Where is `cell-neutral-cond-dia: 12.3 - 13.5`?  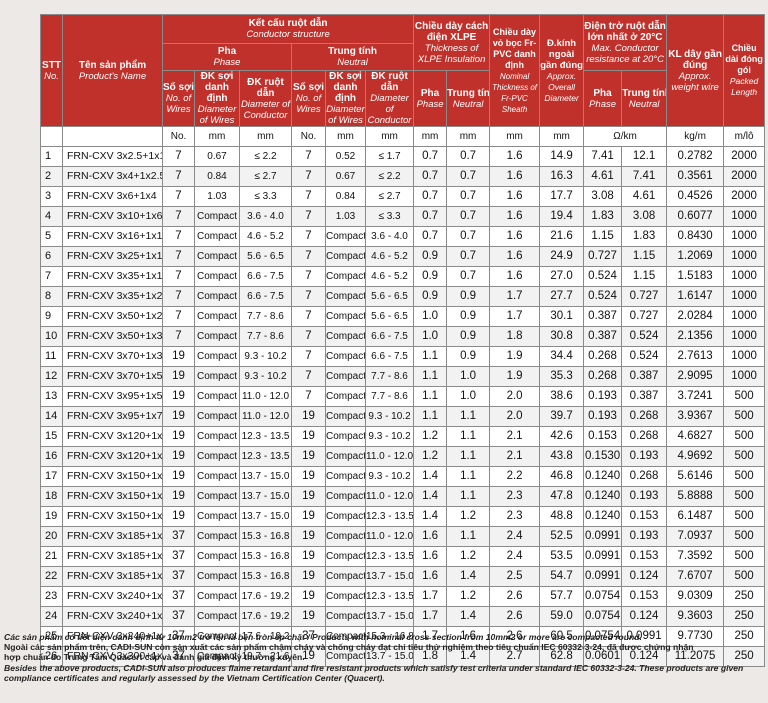
cell-neutral-cond-dia: 12.3 - 13.5 is located at coordinates (389, 556).